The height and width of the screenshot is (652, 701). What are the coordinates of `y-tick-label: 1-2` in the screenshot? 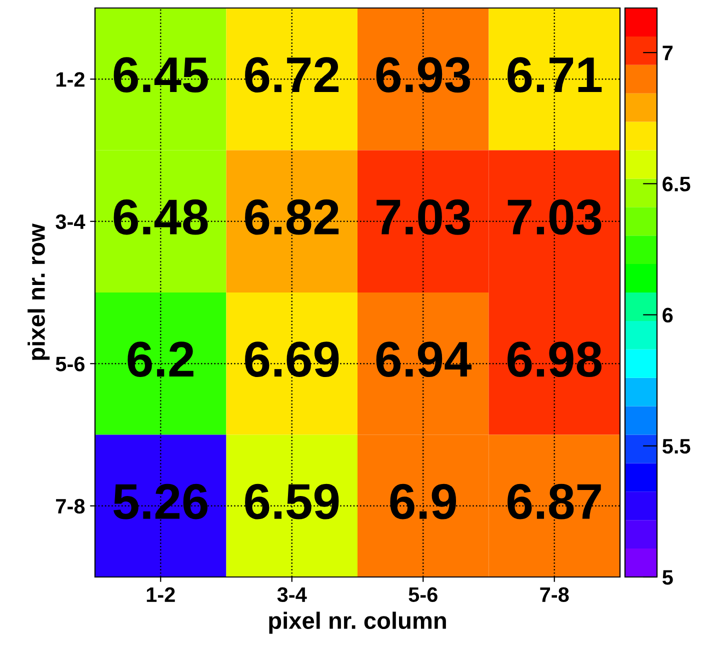 It's located at (70, 79).